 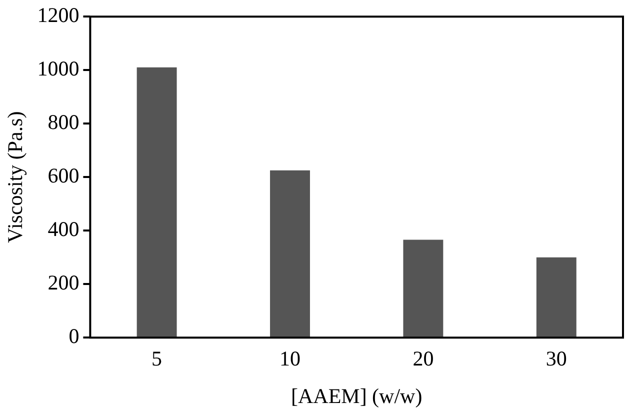 I want to click on x-tick-label: 20, so click(x=423, y=358).